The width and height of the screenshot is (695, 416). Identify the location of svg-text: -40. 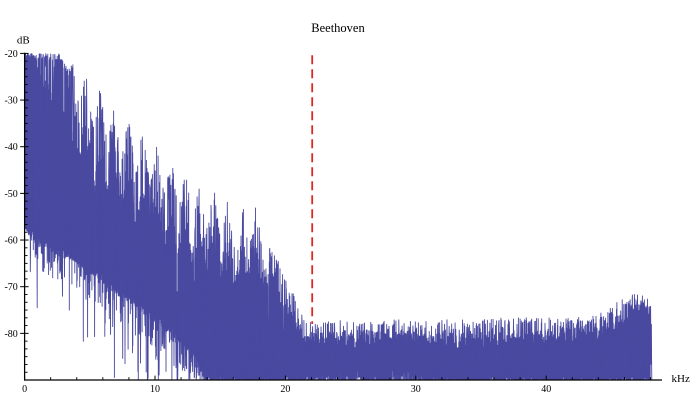
(10, 147).